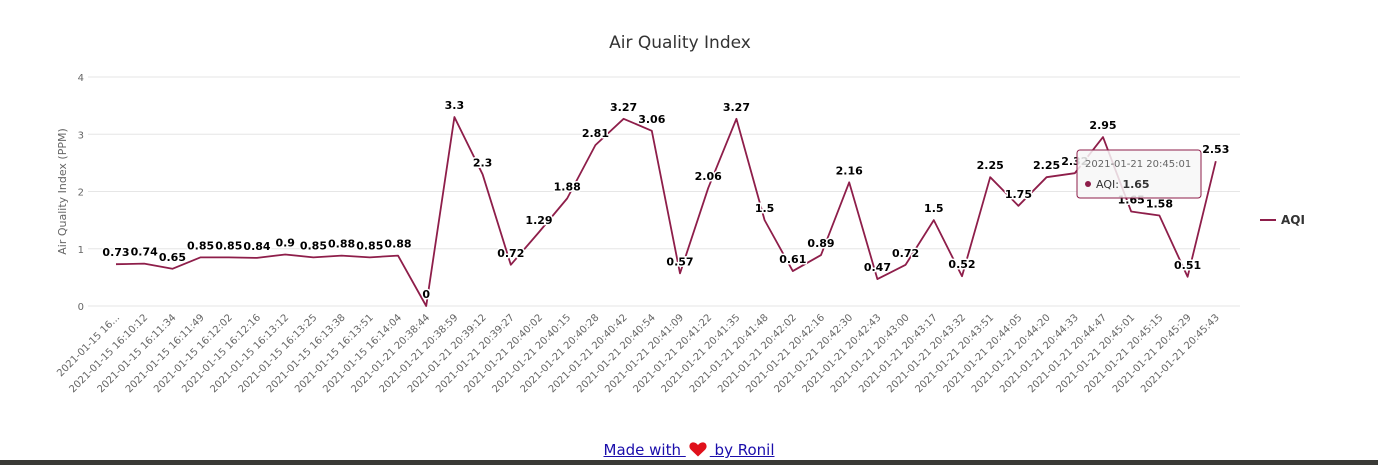  I want to click on tooltip-value: AQI: 1.65, so click(1123, 184).